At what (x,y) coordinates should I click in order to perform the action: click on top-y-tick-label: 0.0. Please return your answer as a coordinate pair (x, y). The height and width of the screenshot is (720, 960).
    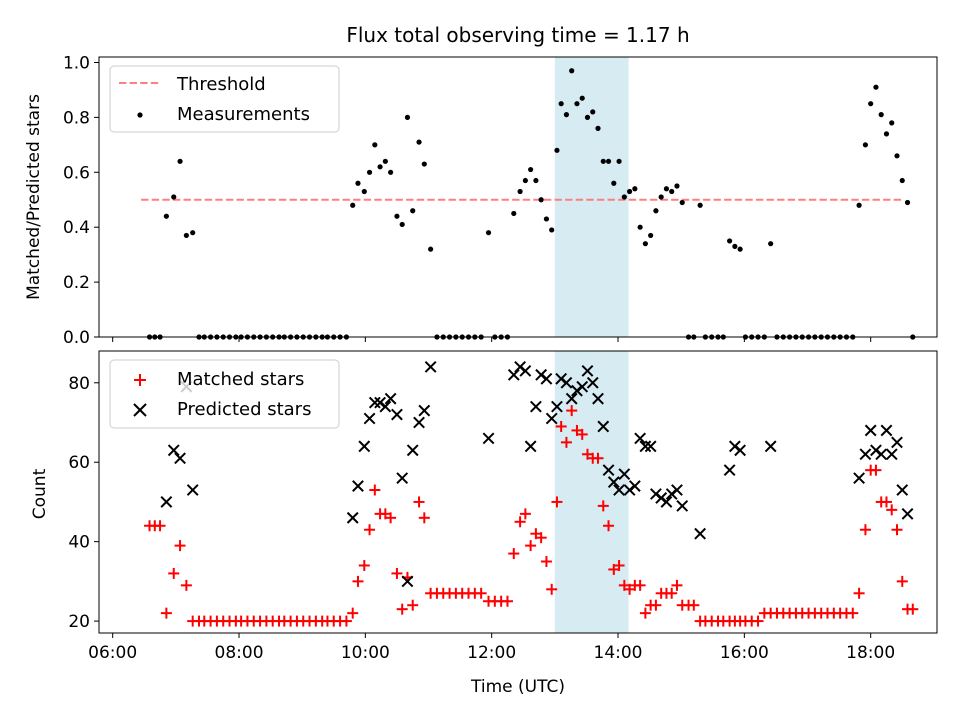
    Looking at the image, I should click on (76, 338).